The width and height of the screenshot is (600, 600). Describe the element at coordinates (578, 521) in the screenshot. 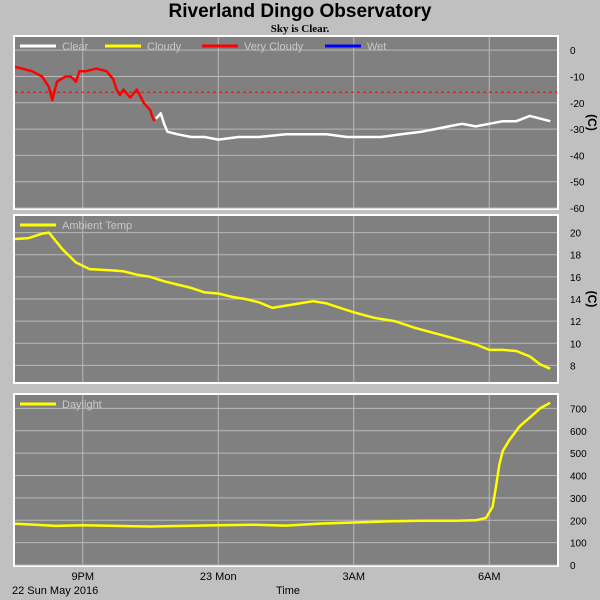

I see `y-tick-label: 200` at that location.